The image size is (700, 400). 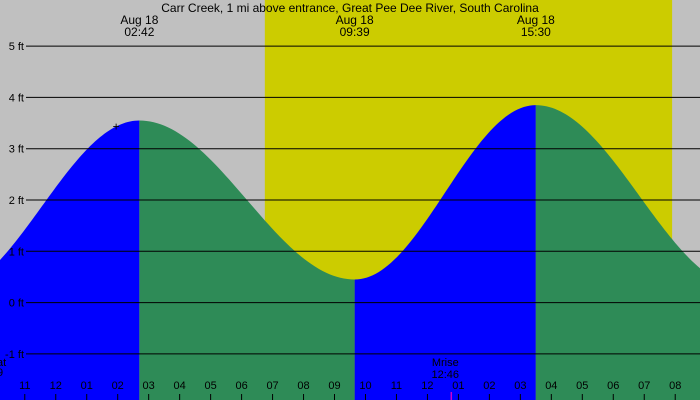 What do you see at coordinates (14, 355) in the screenshot?
I see `y-tick-label: -1 ft` at bounding box center [14, 355].